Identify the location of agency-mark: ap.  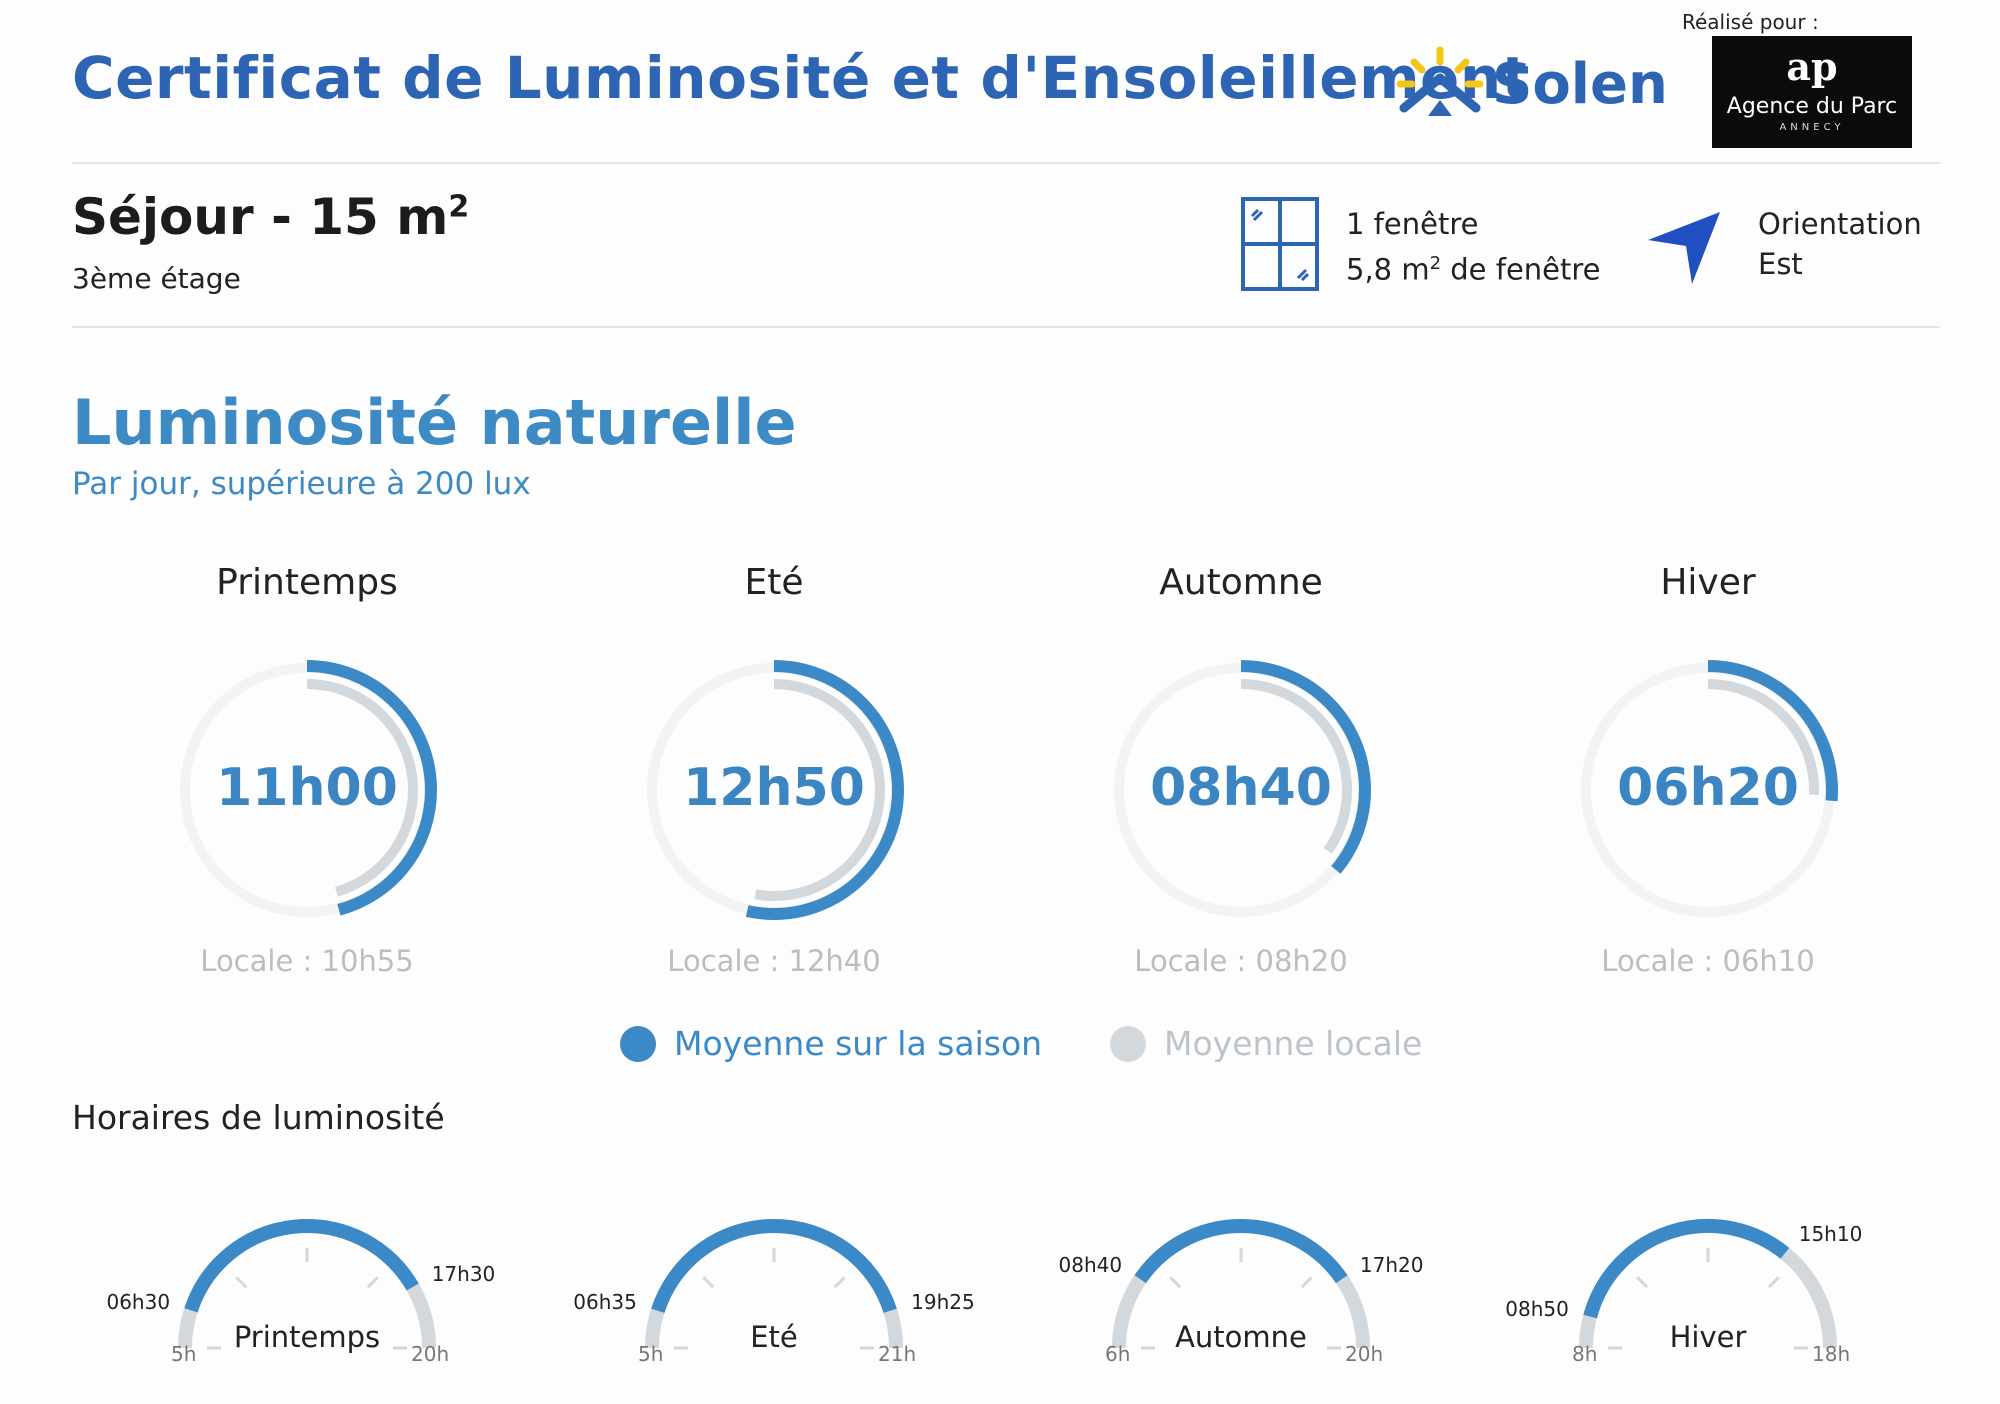
(1812, 66).